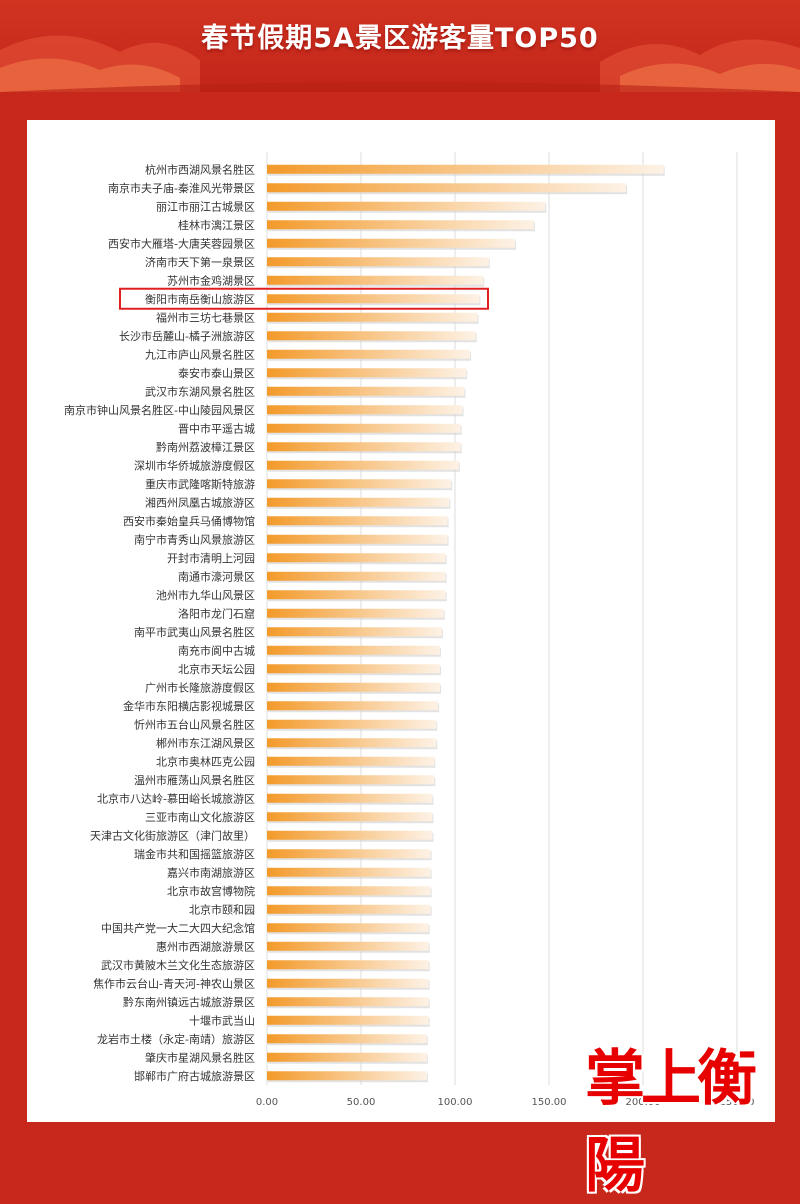  Describe the element at coordinates (205, 595) in the screenshot. I see `category-label: 池州市九华山风景区` at that location.